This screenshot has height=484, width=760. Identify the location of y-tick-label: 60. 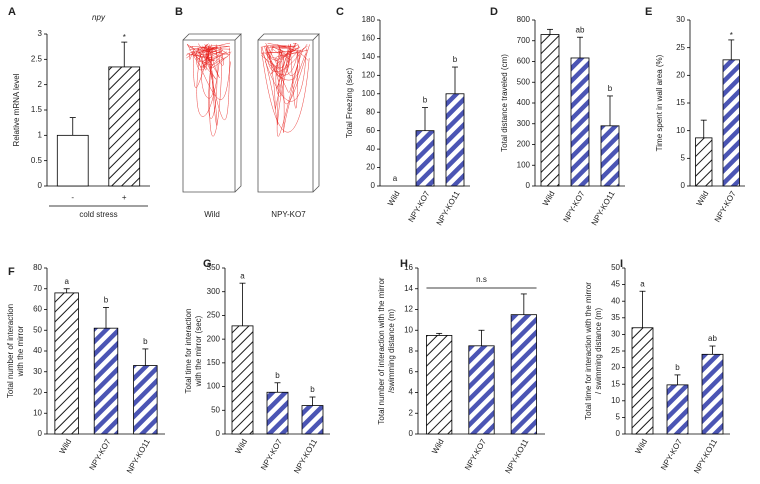
(37, 309).